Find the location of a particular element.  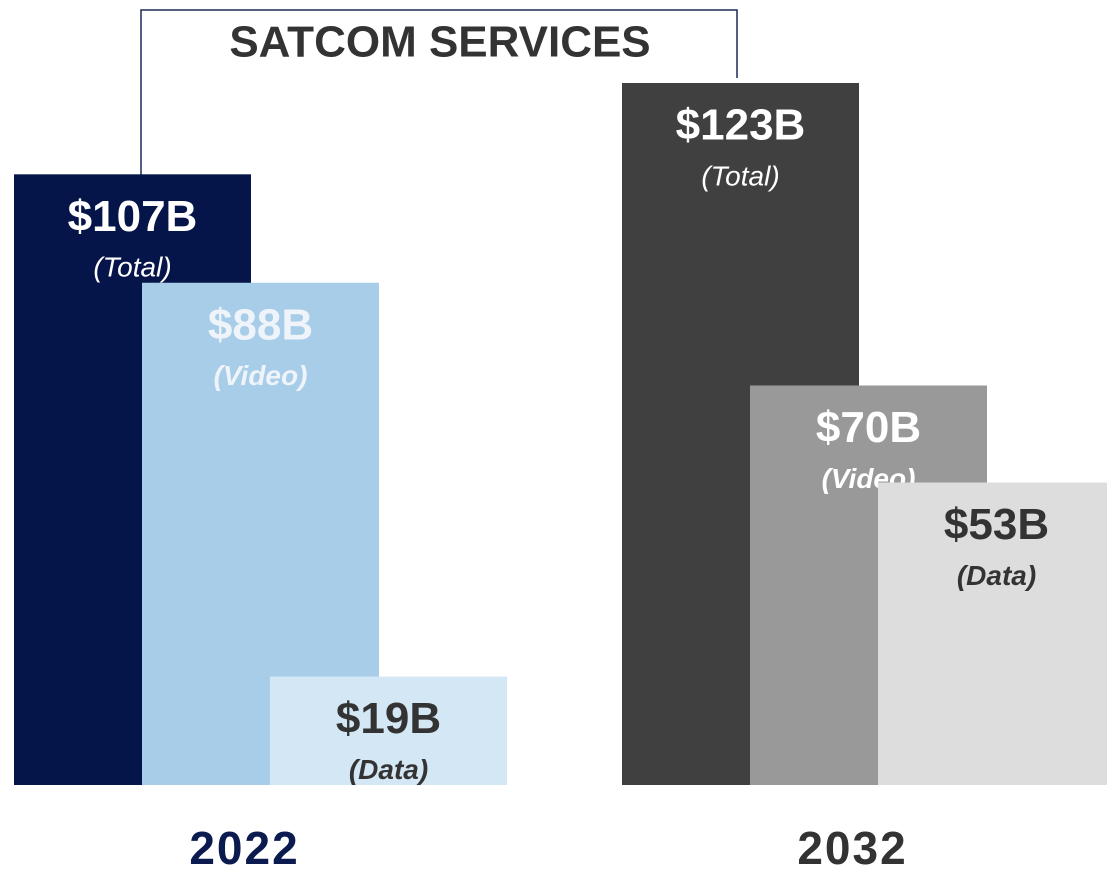

value-label: $19B is located at coordinates (388, 718).